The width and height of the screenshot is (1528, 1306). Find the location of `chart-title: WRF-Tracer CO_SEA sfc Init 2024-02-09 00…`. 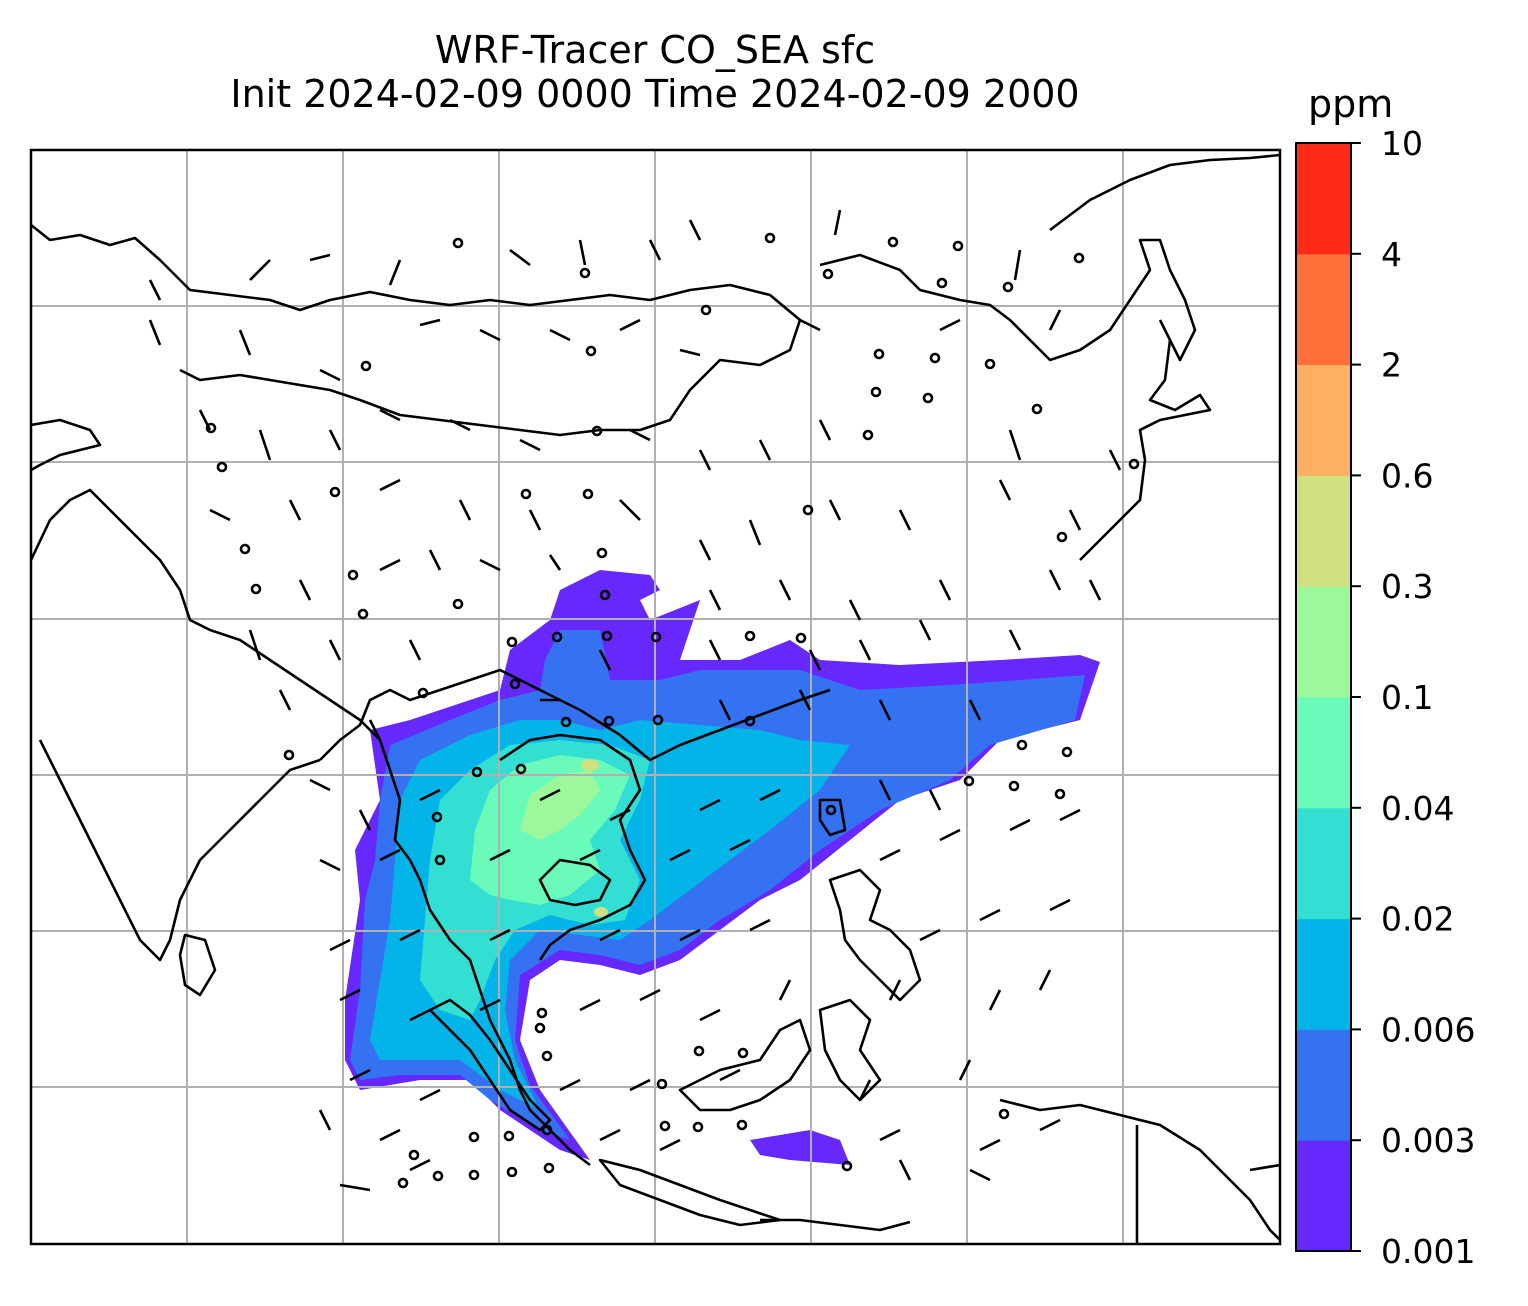

chart-title: WRF-Tracer CO_SEA sfc Init 2024-02-09 00… is located at coordinates (655, 72).